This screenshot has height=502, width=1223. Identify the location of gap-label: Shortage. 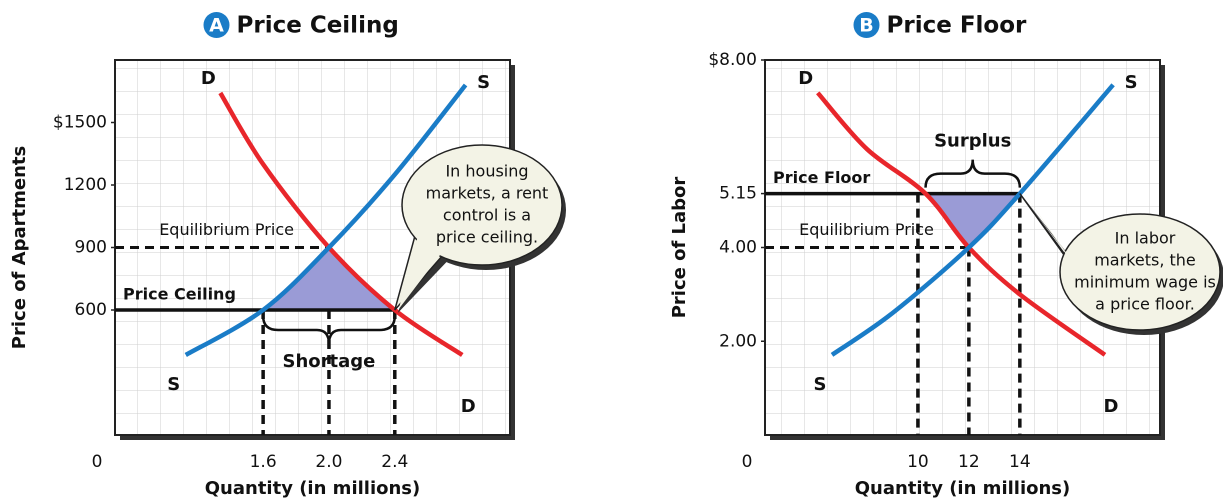
(329, 361).